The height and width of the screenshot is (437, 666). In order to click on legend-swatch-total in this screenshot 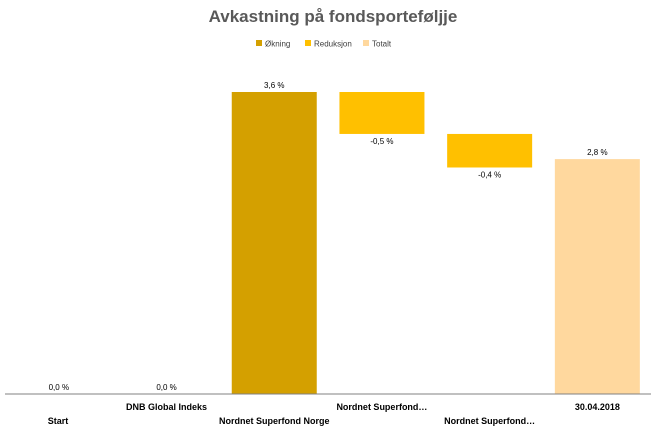, I will do `click(366, 43)`.